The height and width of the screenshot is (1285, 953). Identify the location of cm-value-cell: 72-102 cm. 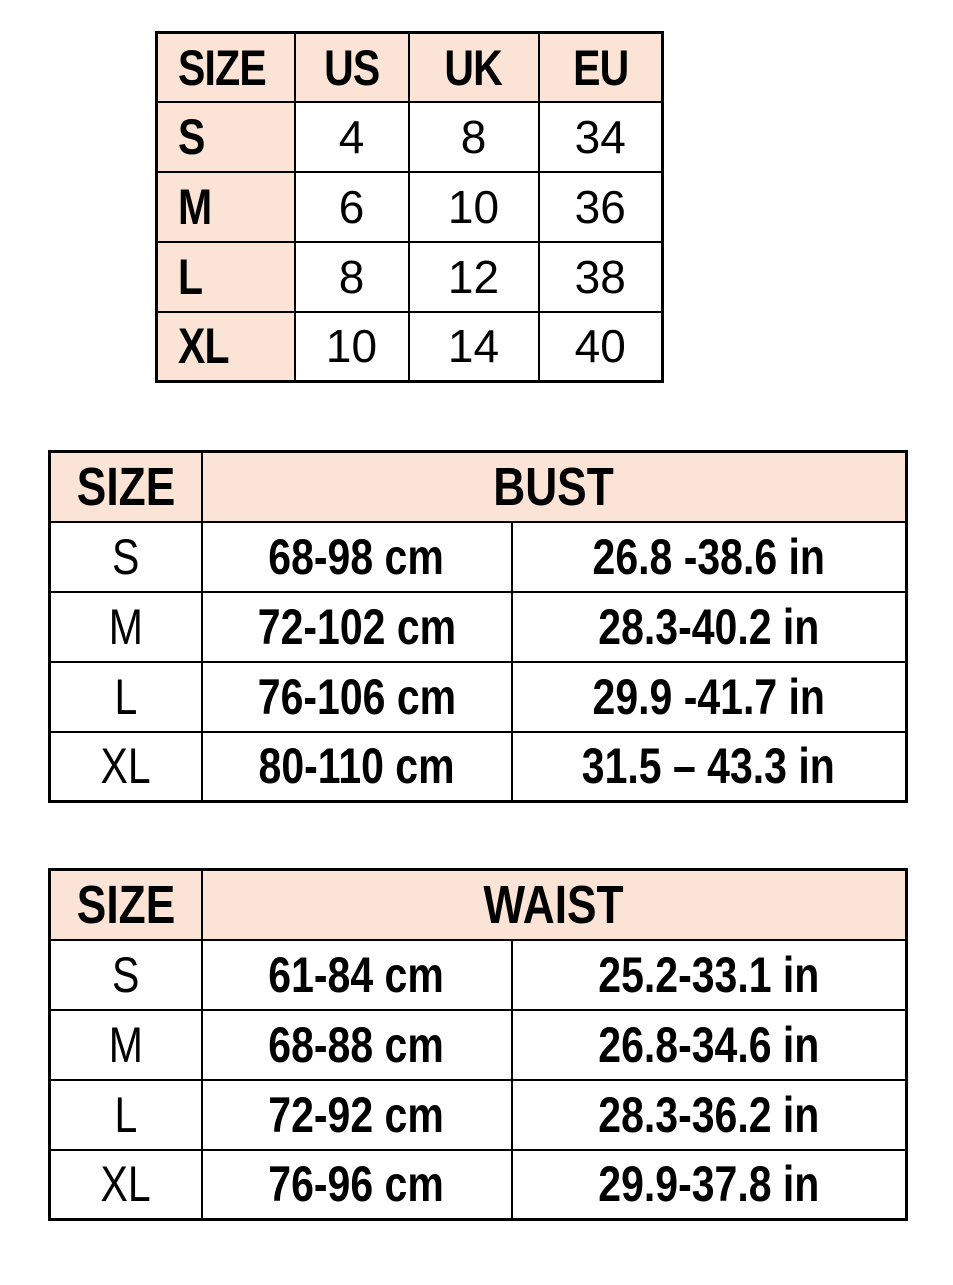
(356, 626).